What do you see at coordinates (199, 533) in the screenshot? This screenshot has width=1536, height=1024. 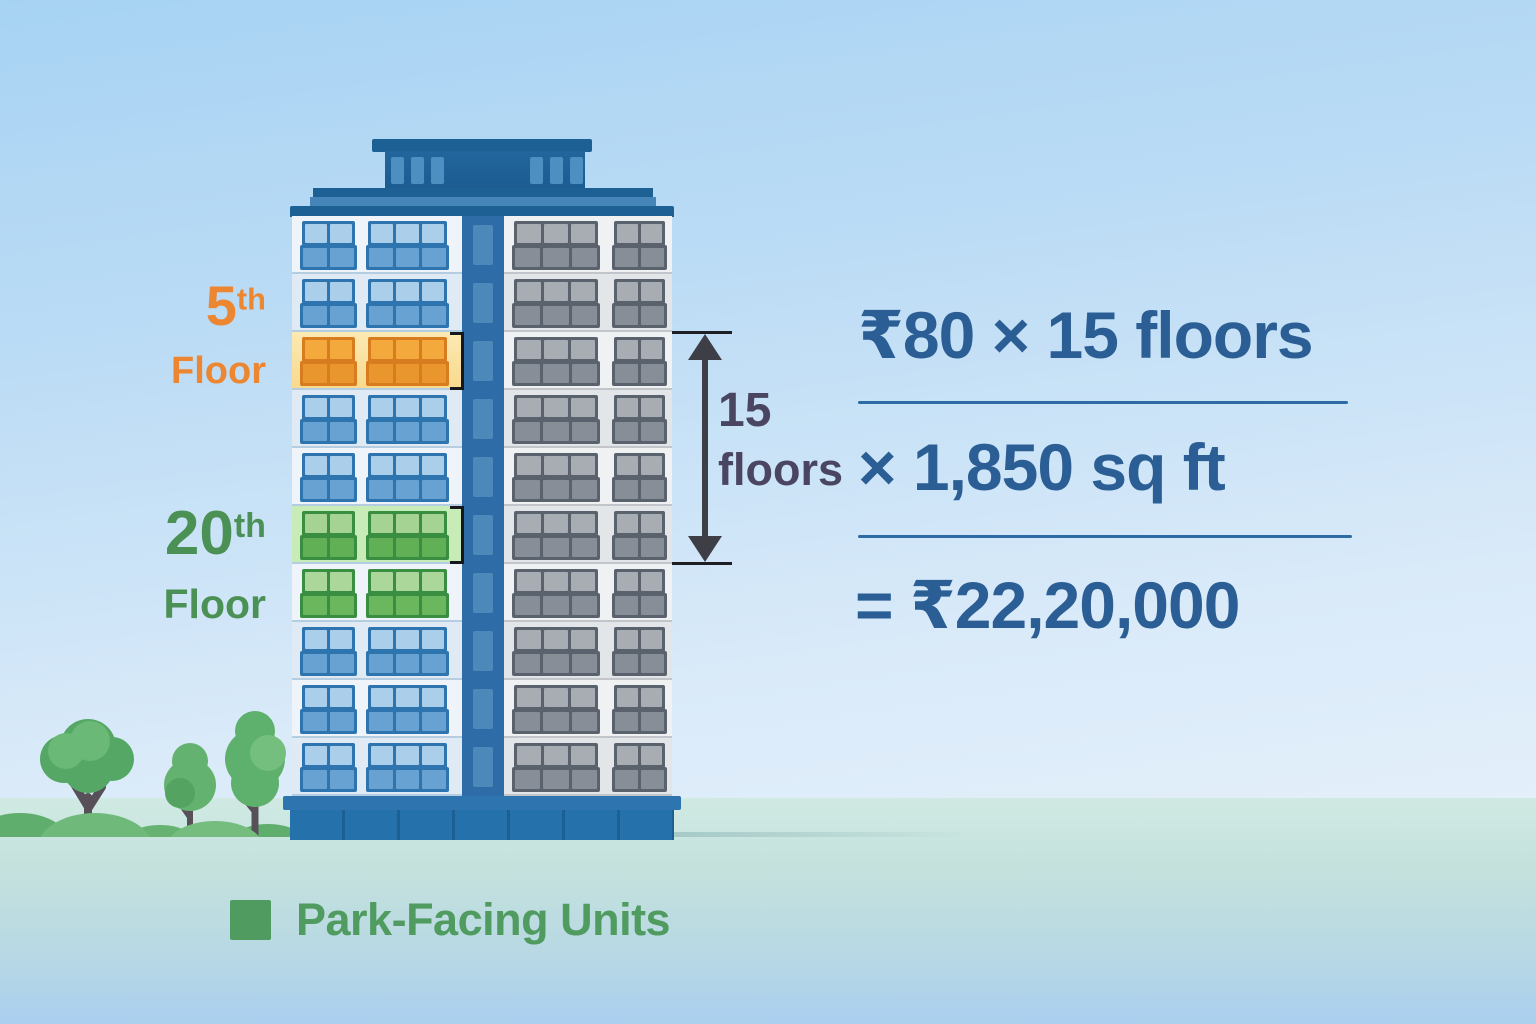 I see `floor-20-number: 20` at bounding box center [199, 533].